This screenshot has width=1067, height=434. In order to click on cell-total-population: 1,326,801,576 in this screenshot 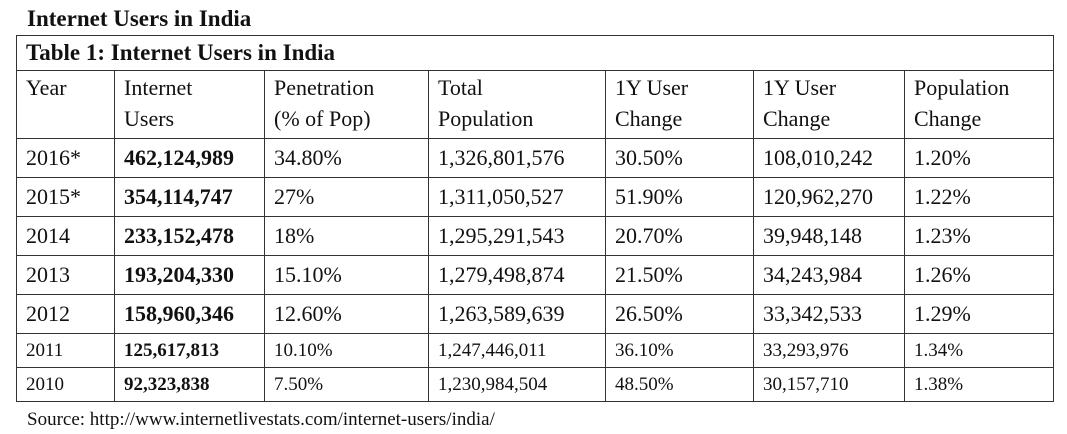, I will do `click(517, 158)`.